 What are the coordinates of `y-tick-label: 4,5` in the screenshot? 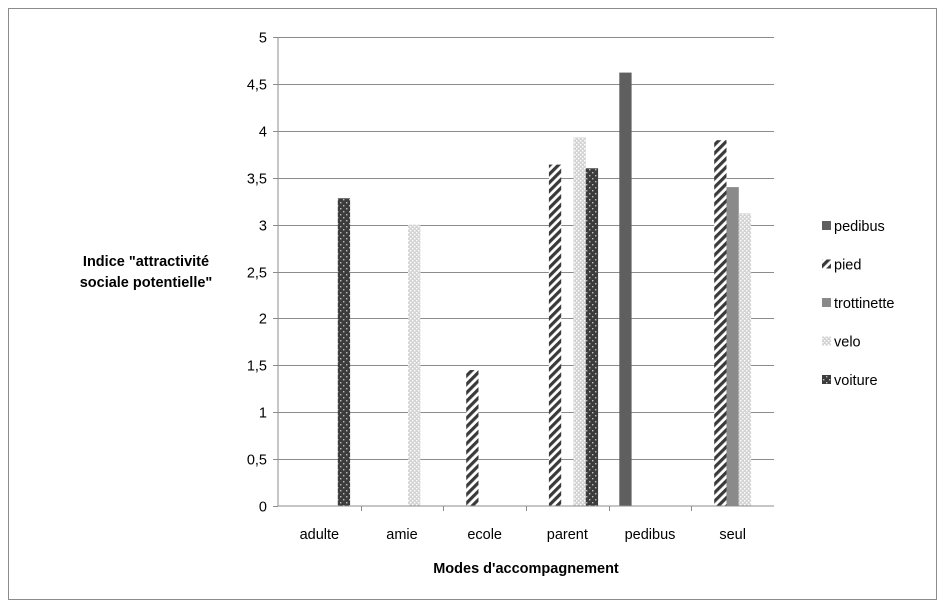 It's located at (257, 86).